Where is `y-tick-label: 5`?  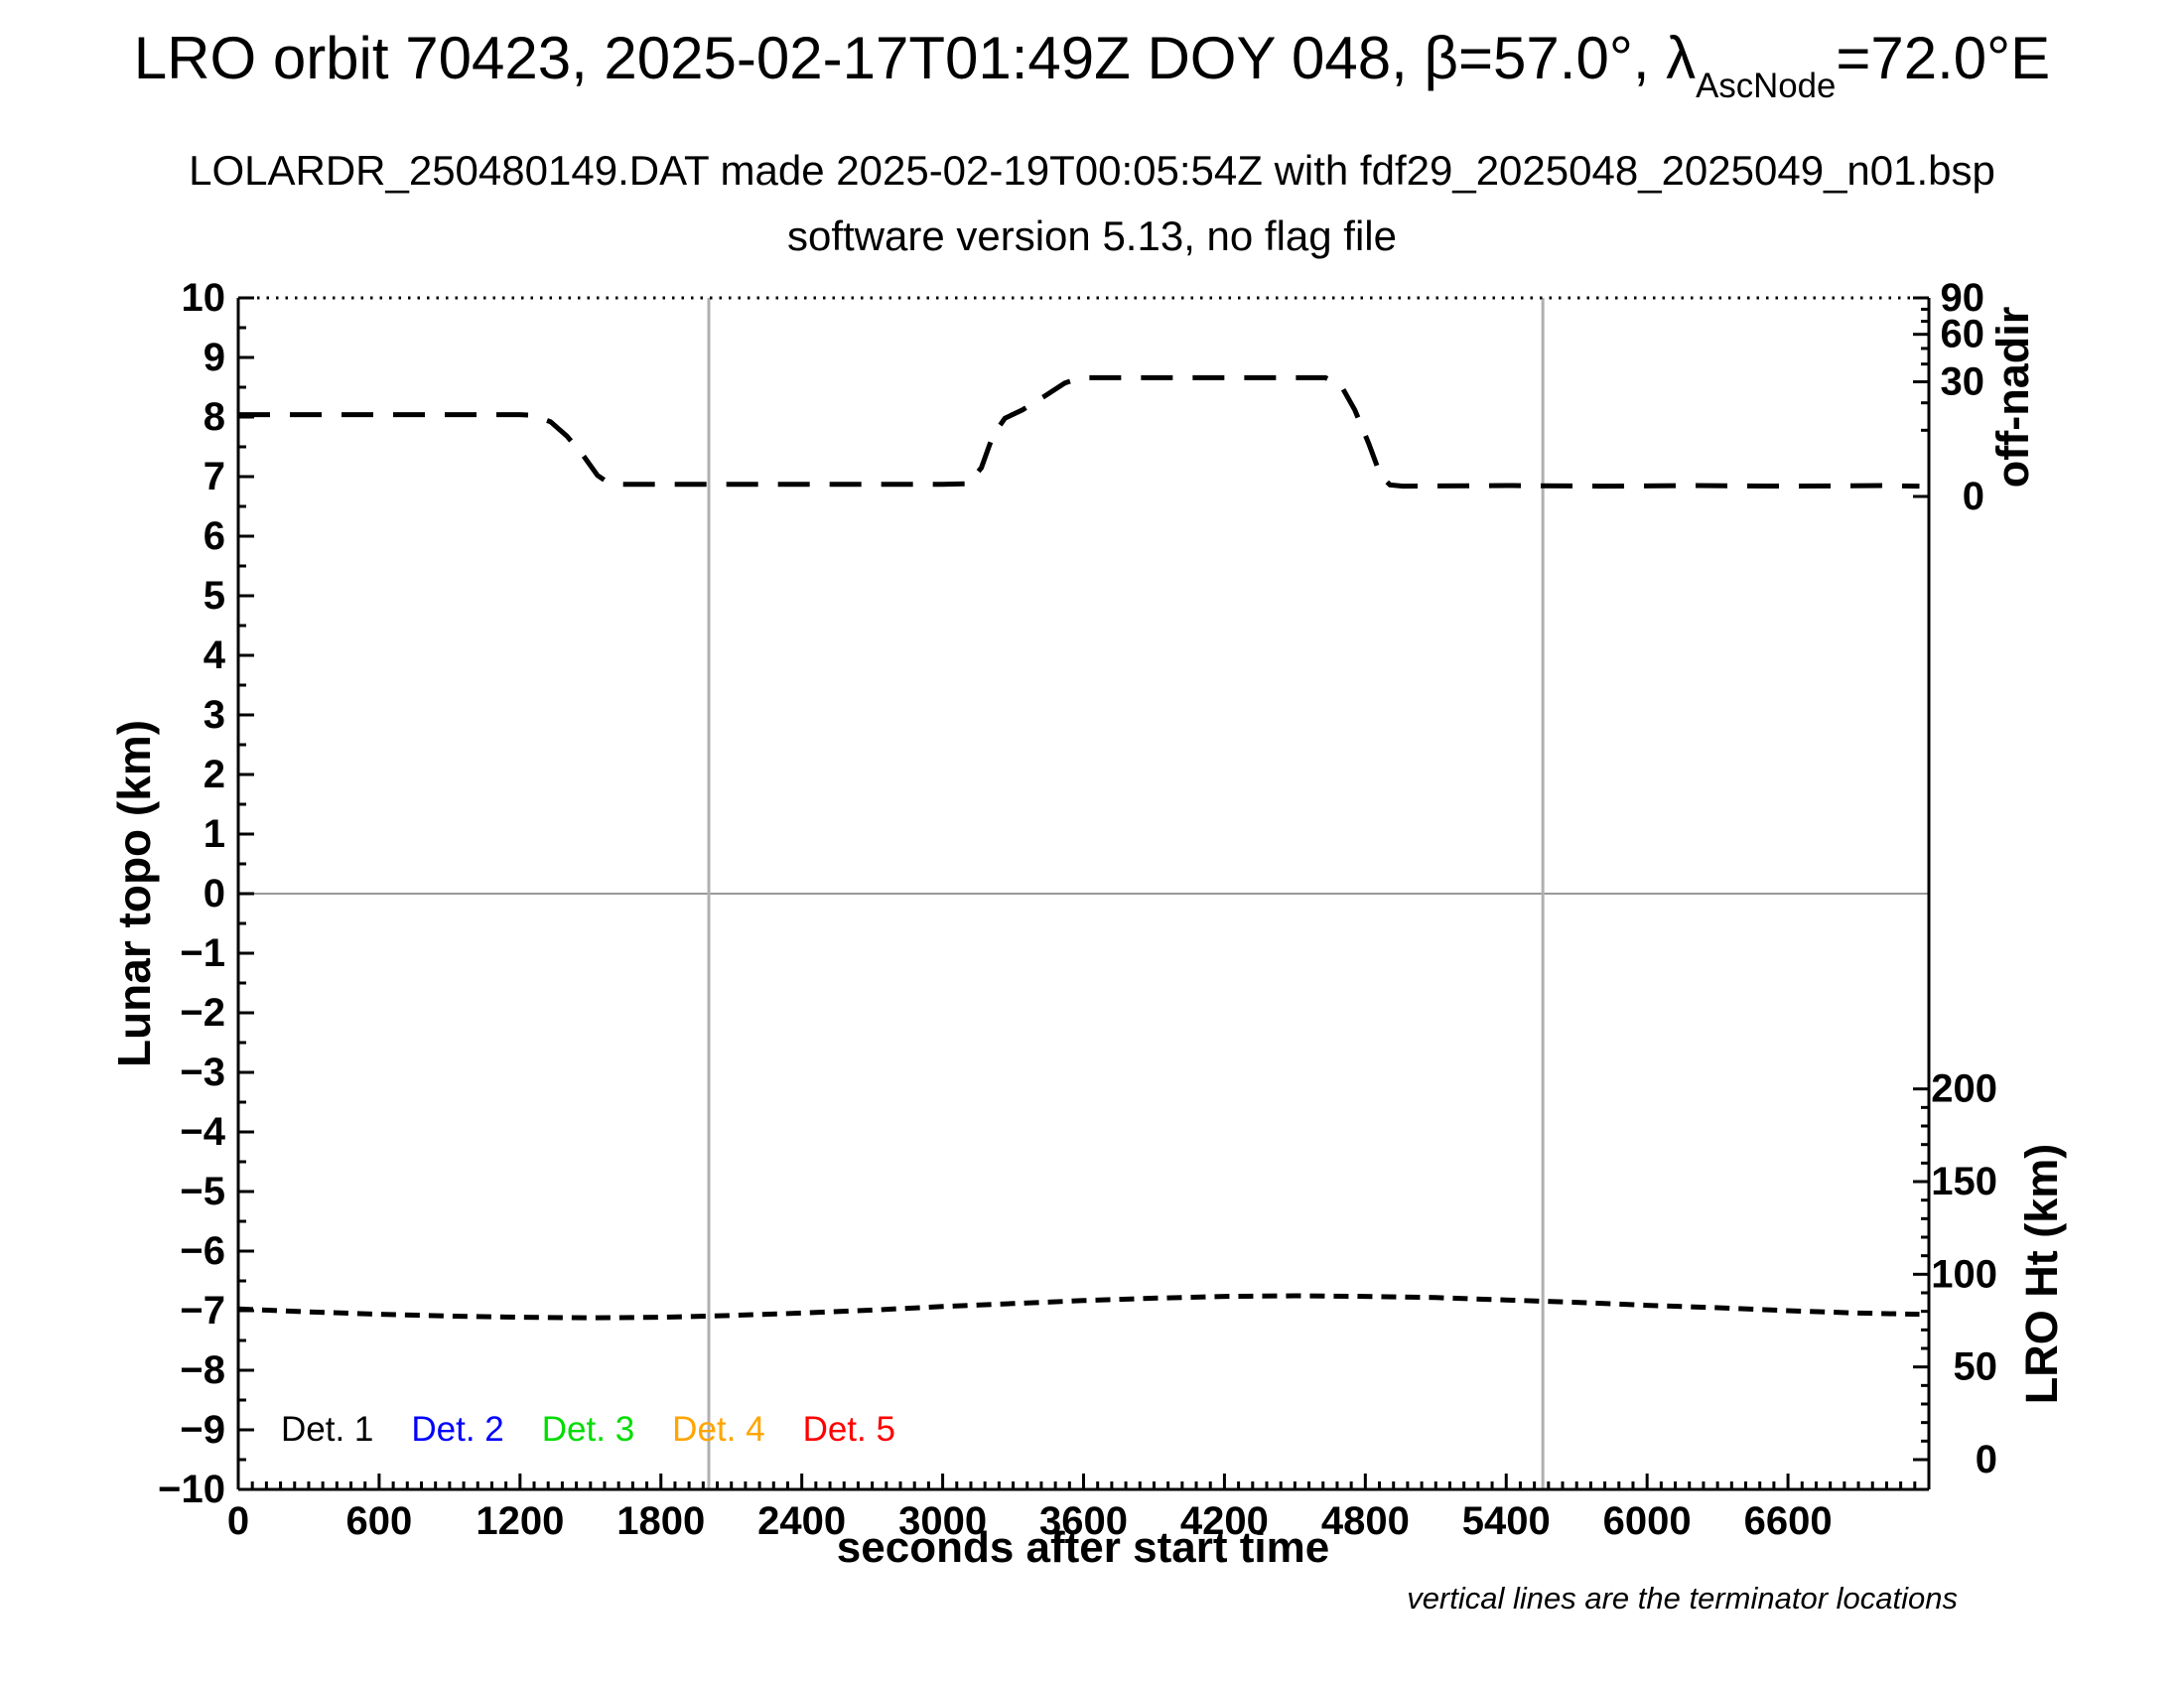
y-tick-label: 5 is located at coordinates (214, 596).